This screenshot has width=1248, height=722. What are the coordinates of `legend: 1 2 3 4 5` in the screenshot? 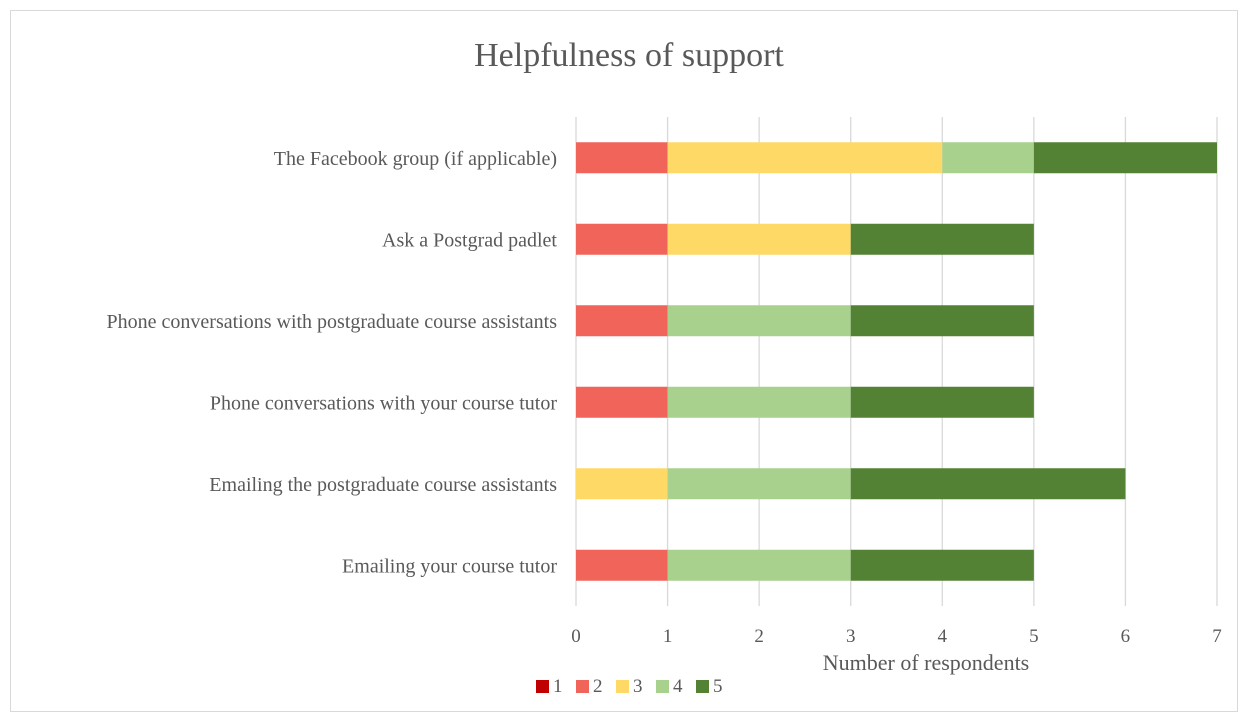 It's located at (629, 686).